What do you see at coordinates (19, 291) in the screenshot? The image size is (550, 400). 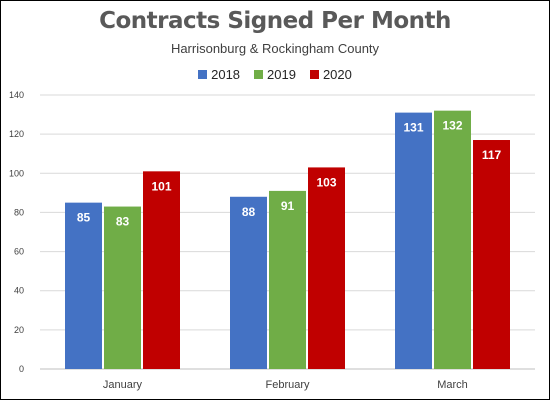 I see `y-tick-label: 40` at bounding box center [19, 291].